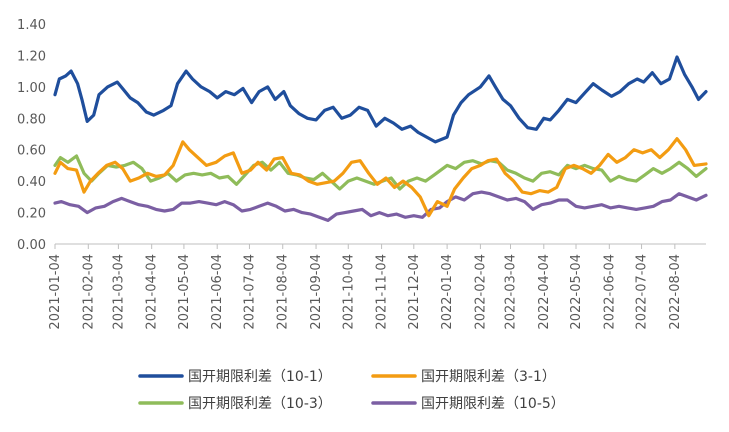 The height and width of the screenshot is (432, 729). I want to click on x-tick-label: 2022-02-04, so click(480, 292).